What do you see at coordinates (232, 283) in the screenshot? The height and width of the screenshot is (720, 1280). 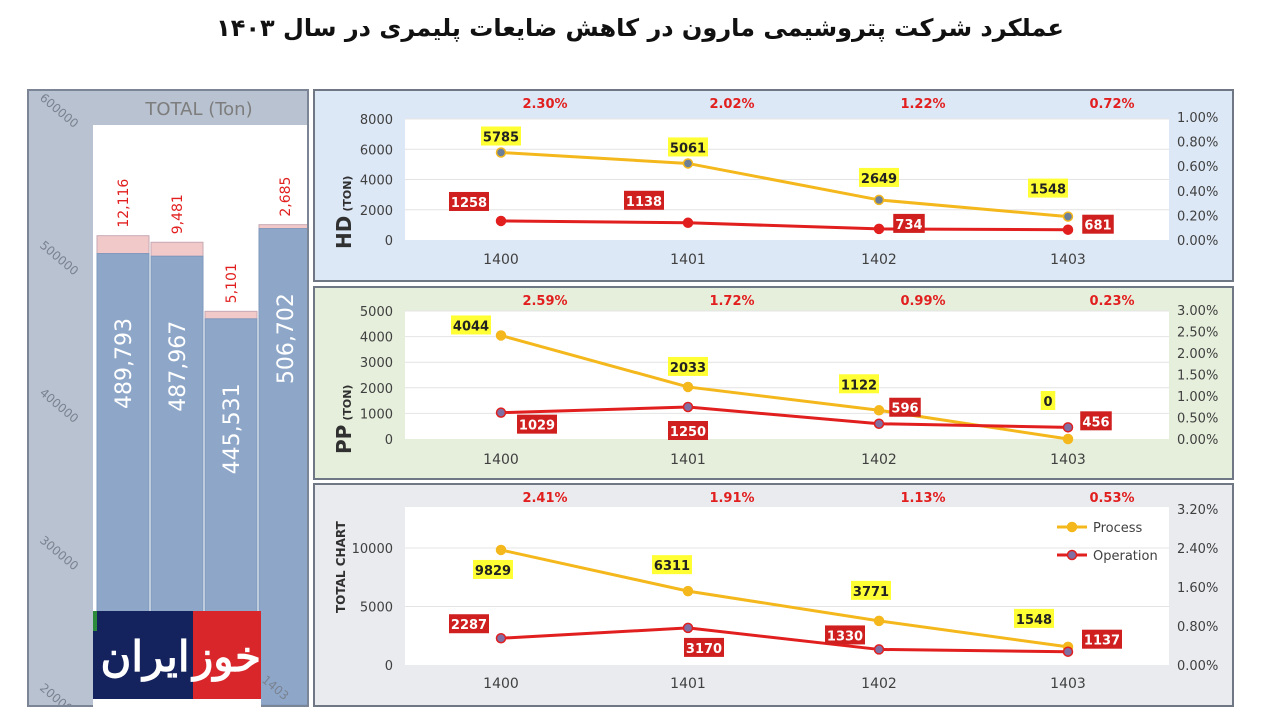 I see `bar-top-label: 5,101` at bounding box center [232, 283].